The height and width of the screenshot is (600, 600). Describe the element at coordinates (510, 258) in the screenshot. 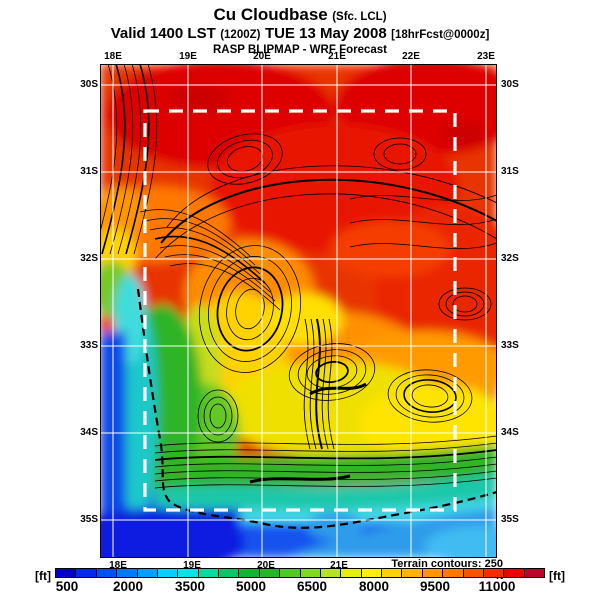

I see `lat-label-right: 32S` at that location.